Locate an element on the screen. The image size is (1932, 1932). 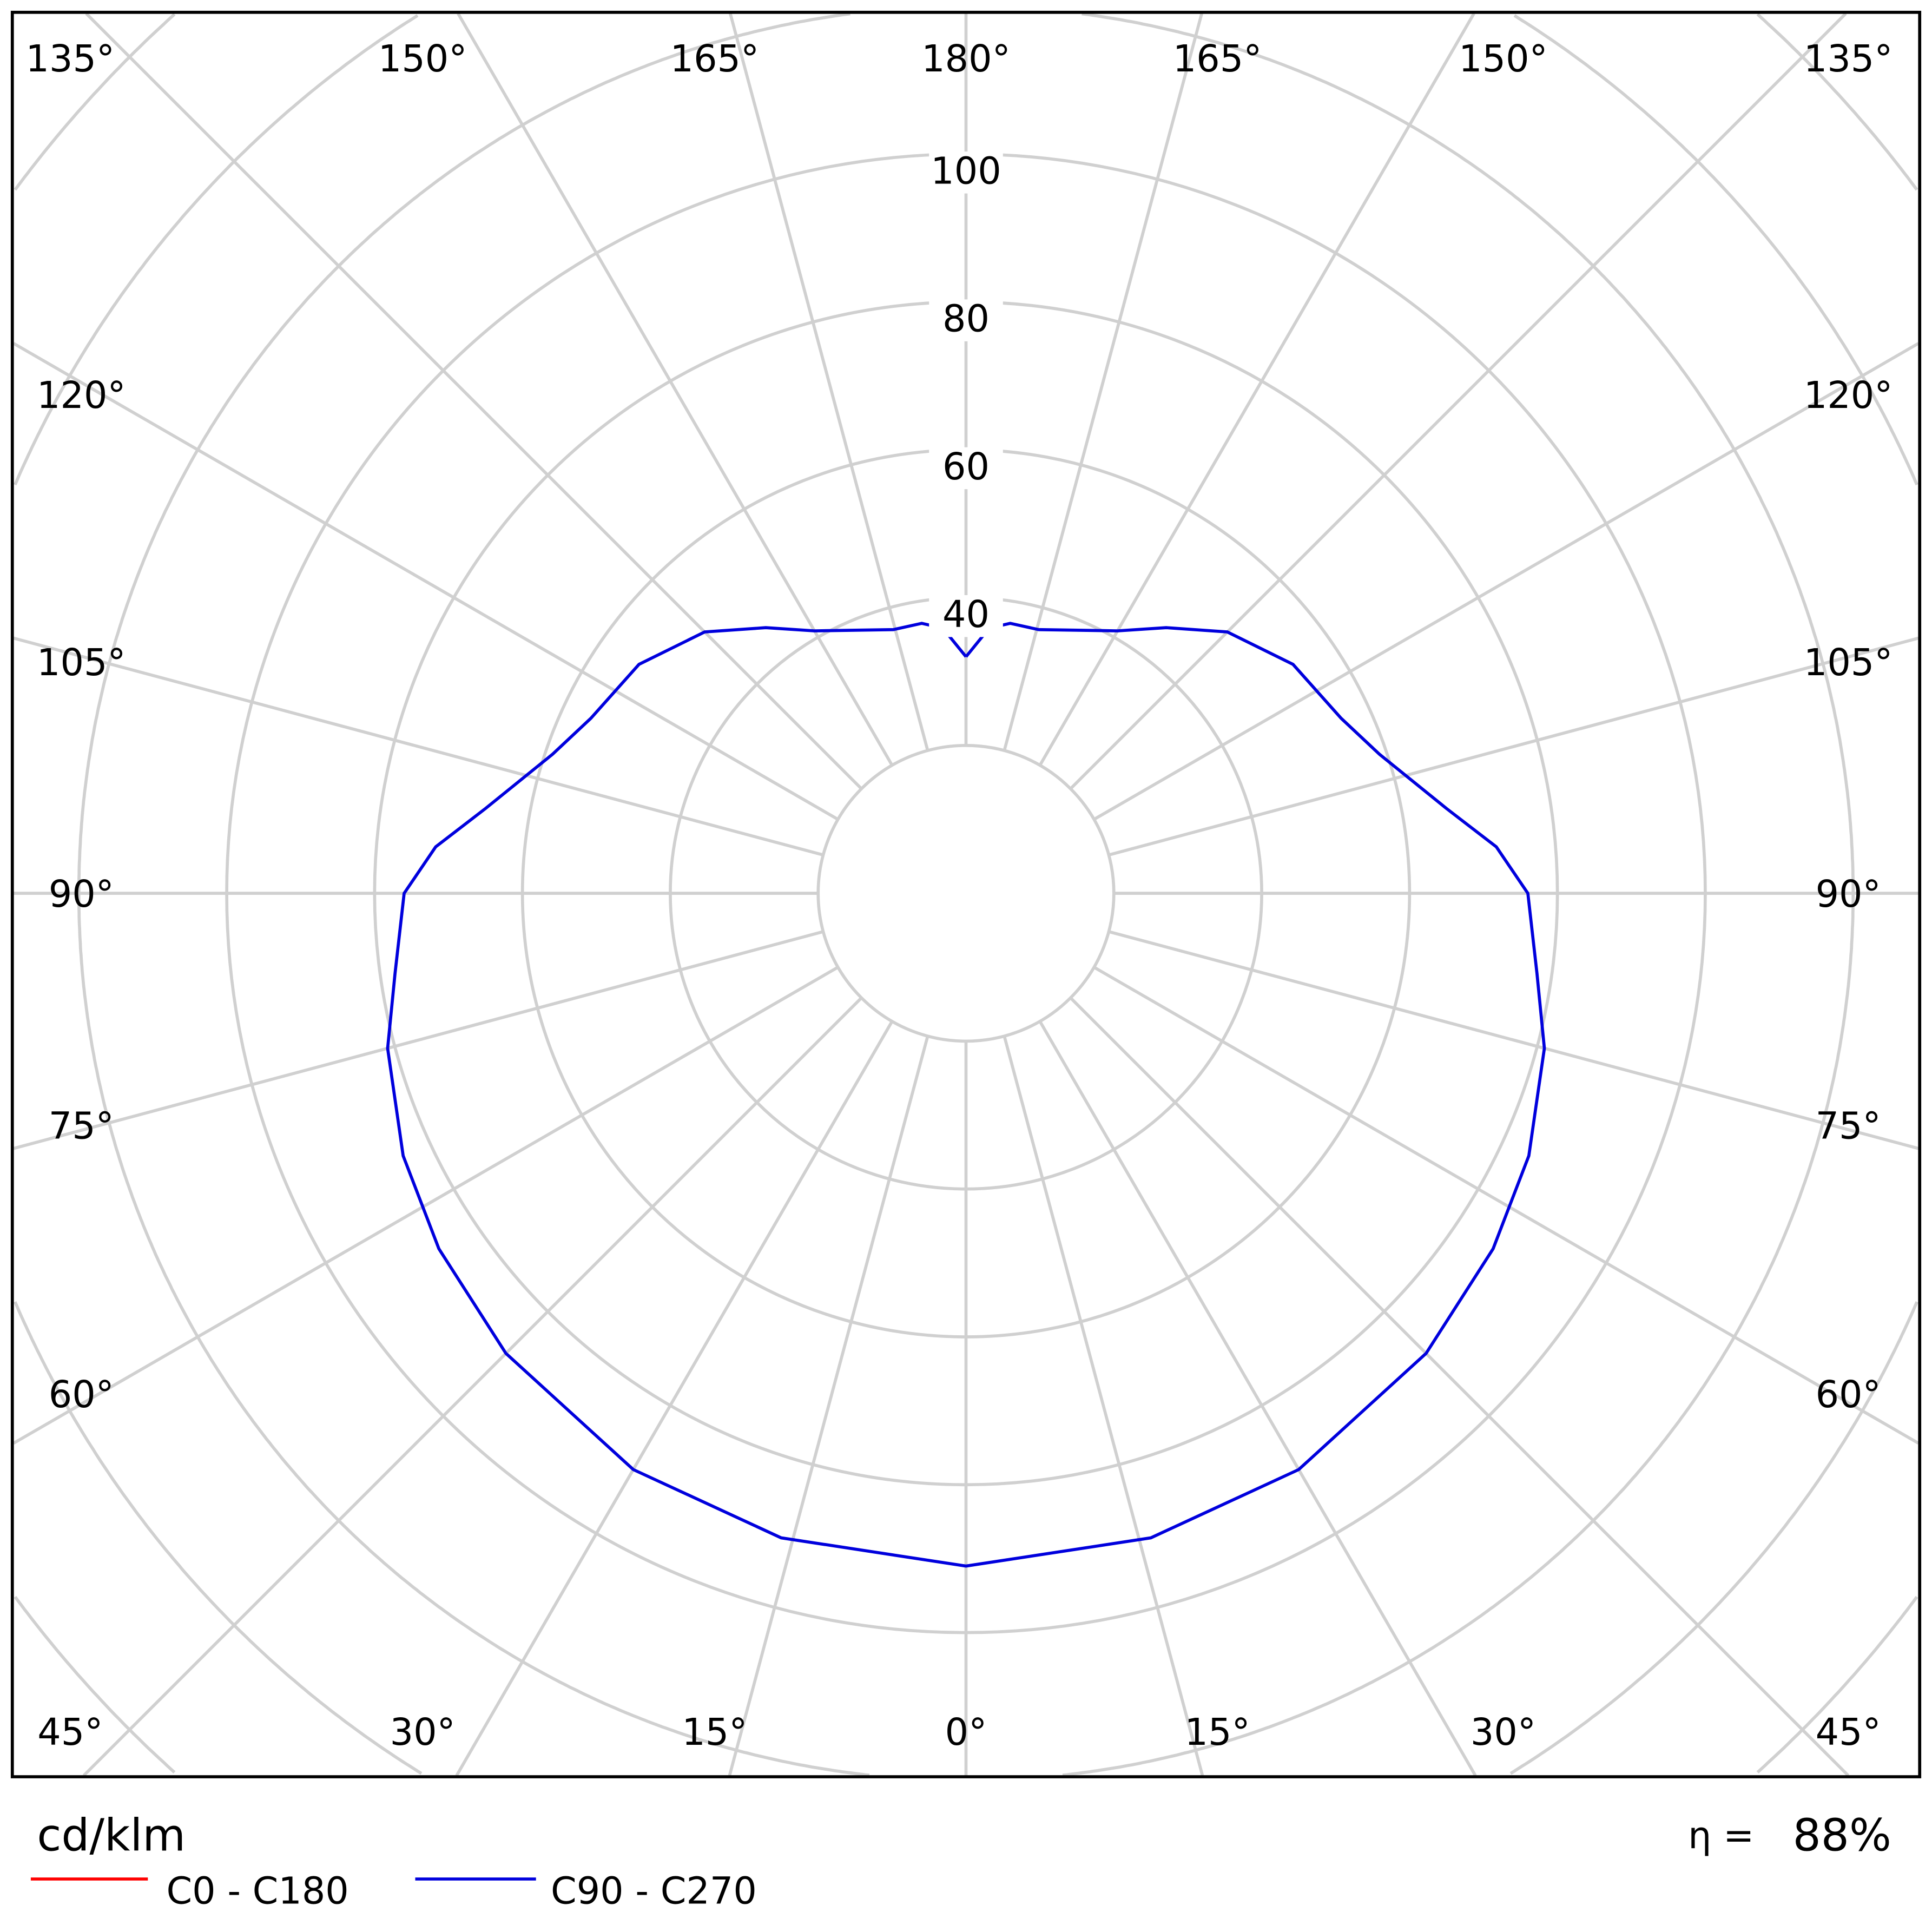
ring-gridline is located at coordinates (966, 893).